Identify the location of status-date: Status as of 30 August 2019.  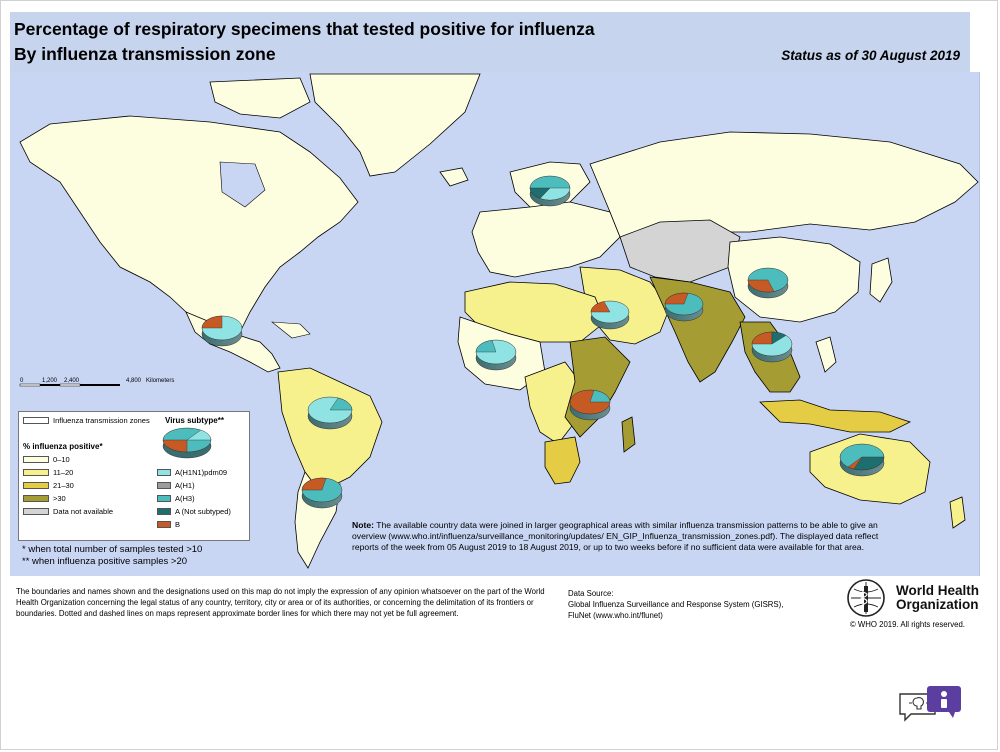
(870, 55).